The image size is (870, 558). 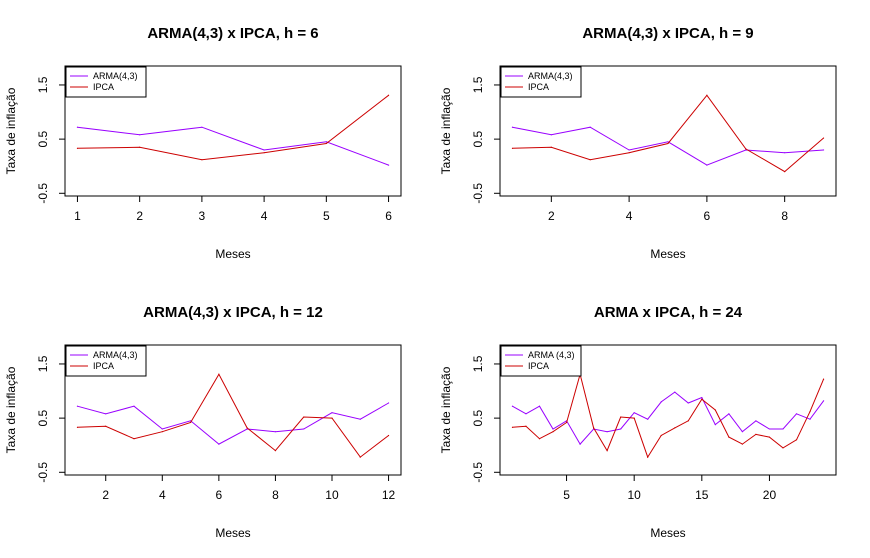 I want to click on x-tick-label: 12, so click(x=389, y=495).